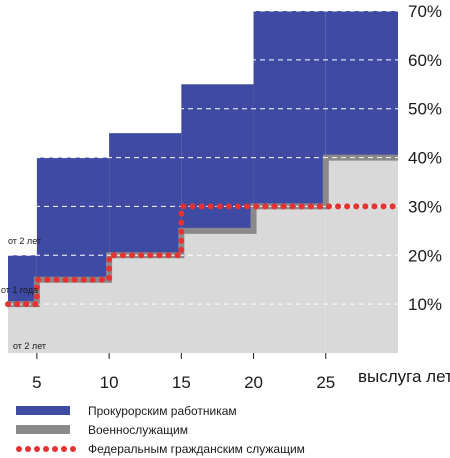  What do you see at coordinates (138, 430) in the screenshot?
I see `legend-label-military: Военнослужащим` at bounding box center [138, 430].